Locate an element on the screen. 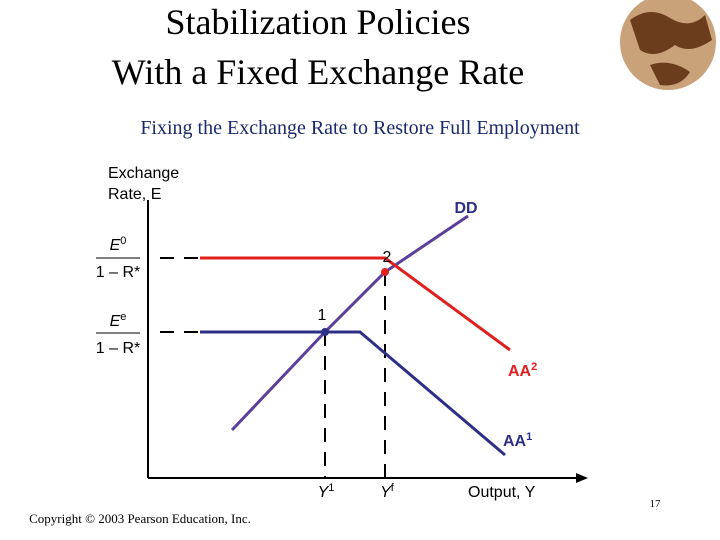 This screenshot has width=720, height=540. fraction-numerator: E0 is located at coordinates (118, 244).